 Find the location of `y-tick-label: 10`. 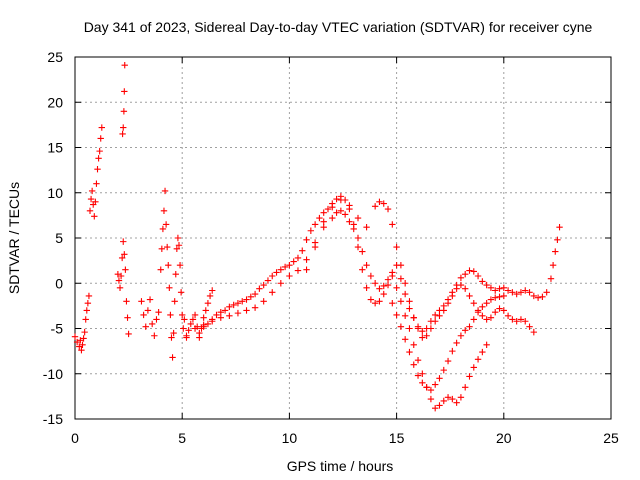

y-tick-label: 10 is located at coordinates (55, 193).